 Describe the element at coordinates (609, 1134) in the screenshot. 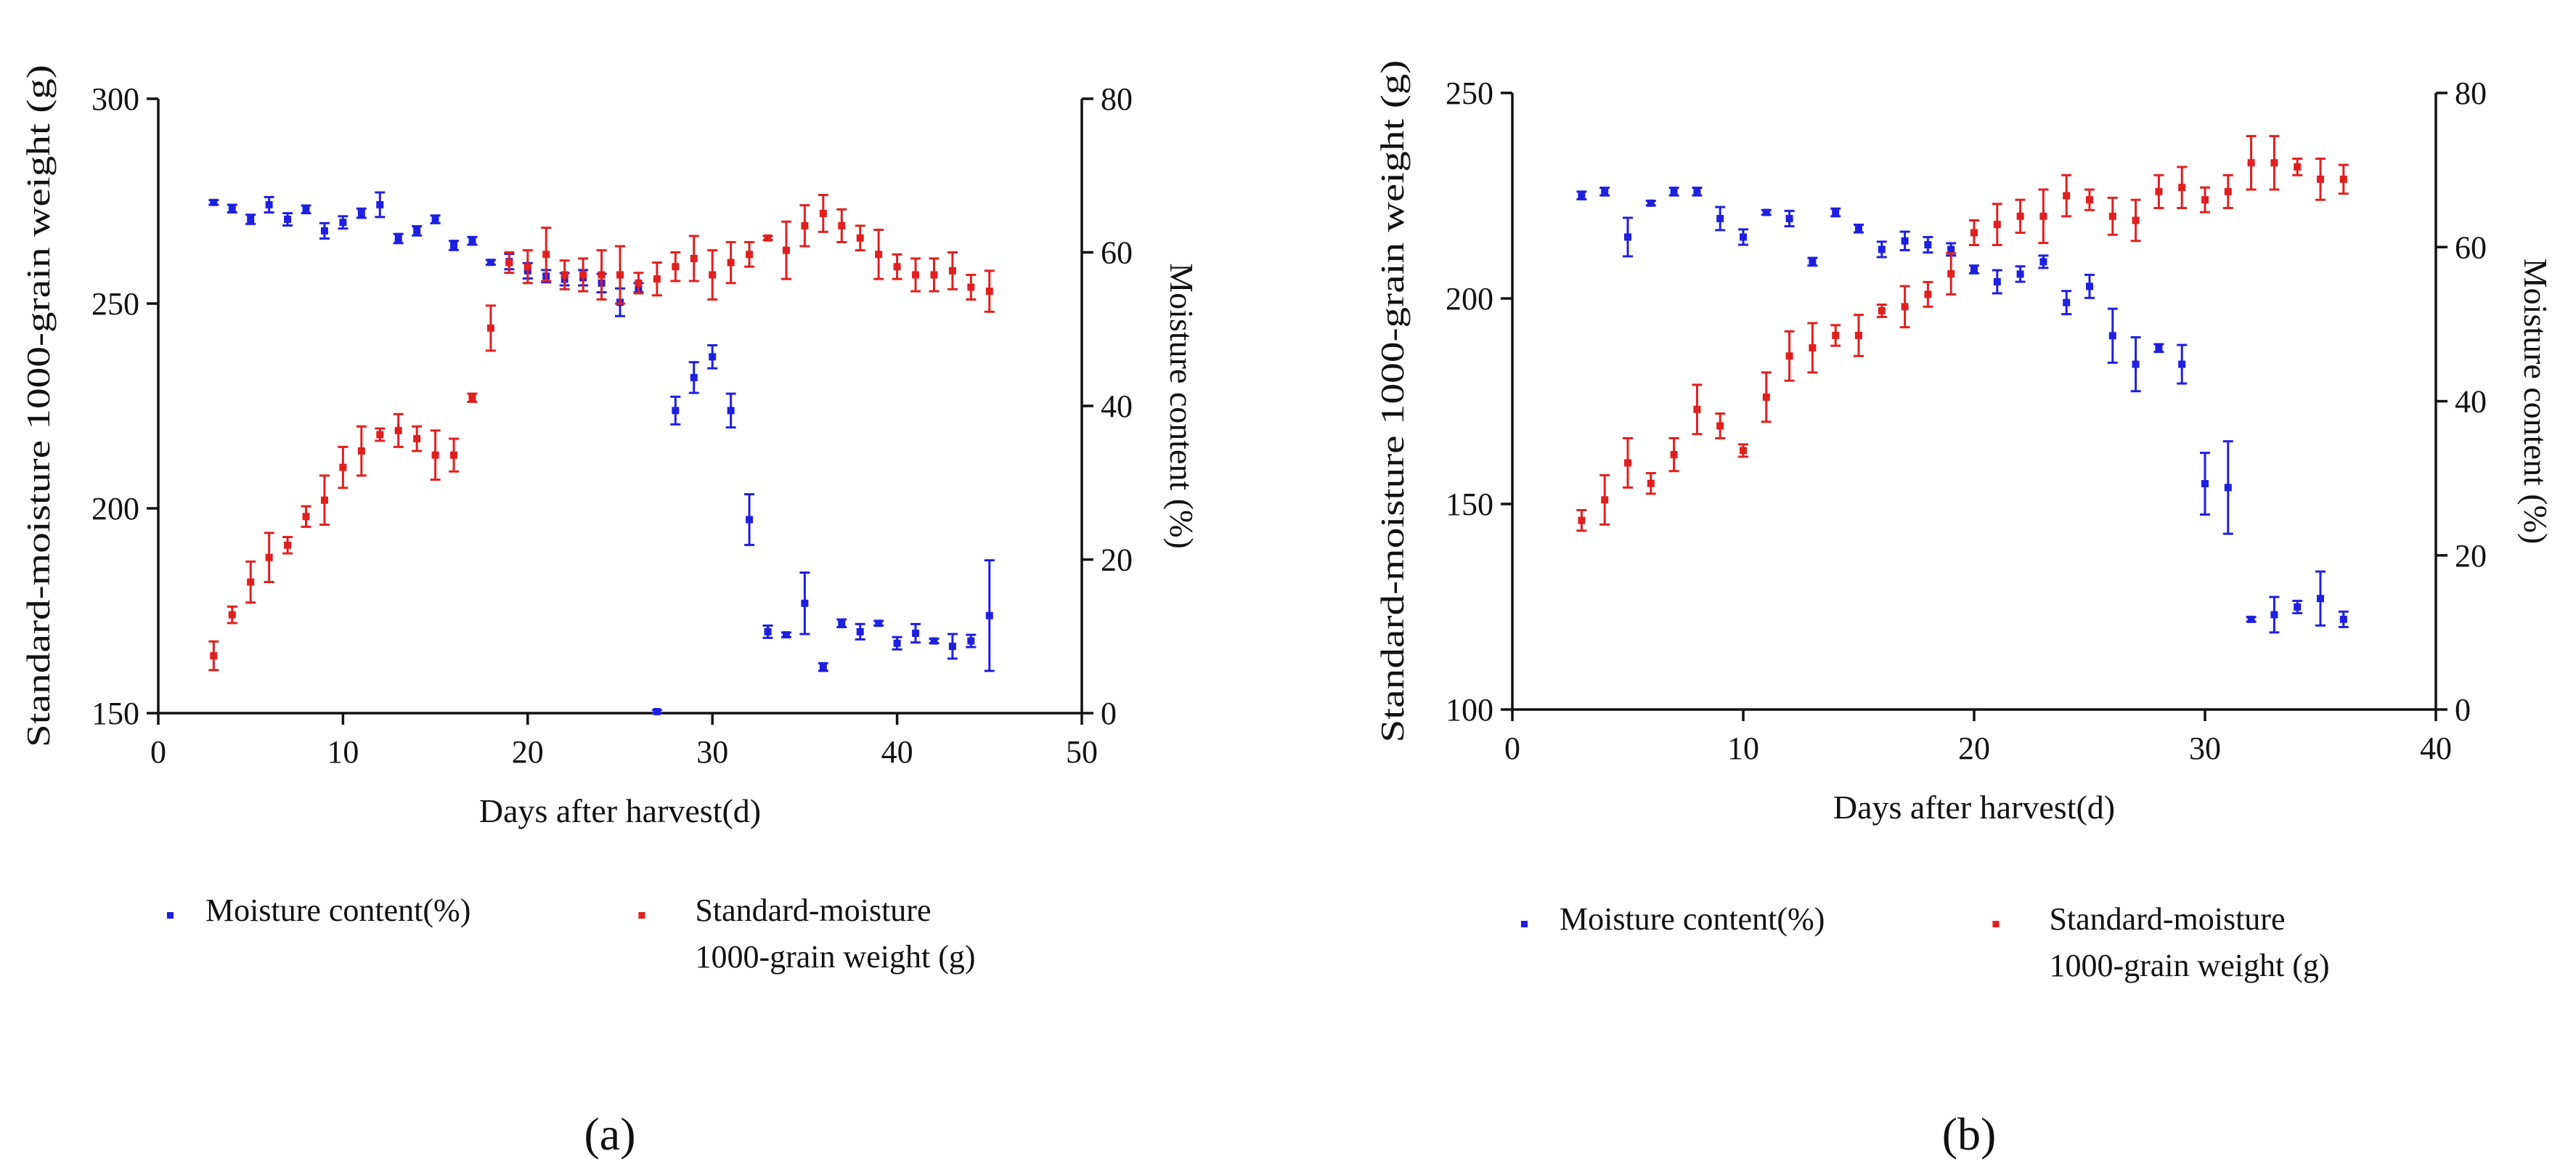

I see `panel-label: (a)` at that location.